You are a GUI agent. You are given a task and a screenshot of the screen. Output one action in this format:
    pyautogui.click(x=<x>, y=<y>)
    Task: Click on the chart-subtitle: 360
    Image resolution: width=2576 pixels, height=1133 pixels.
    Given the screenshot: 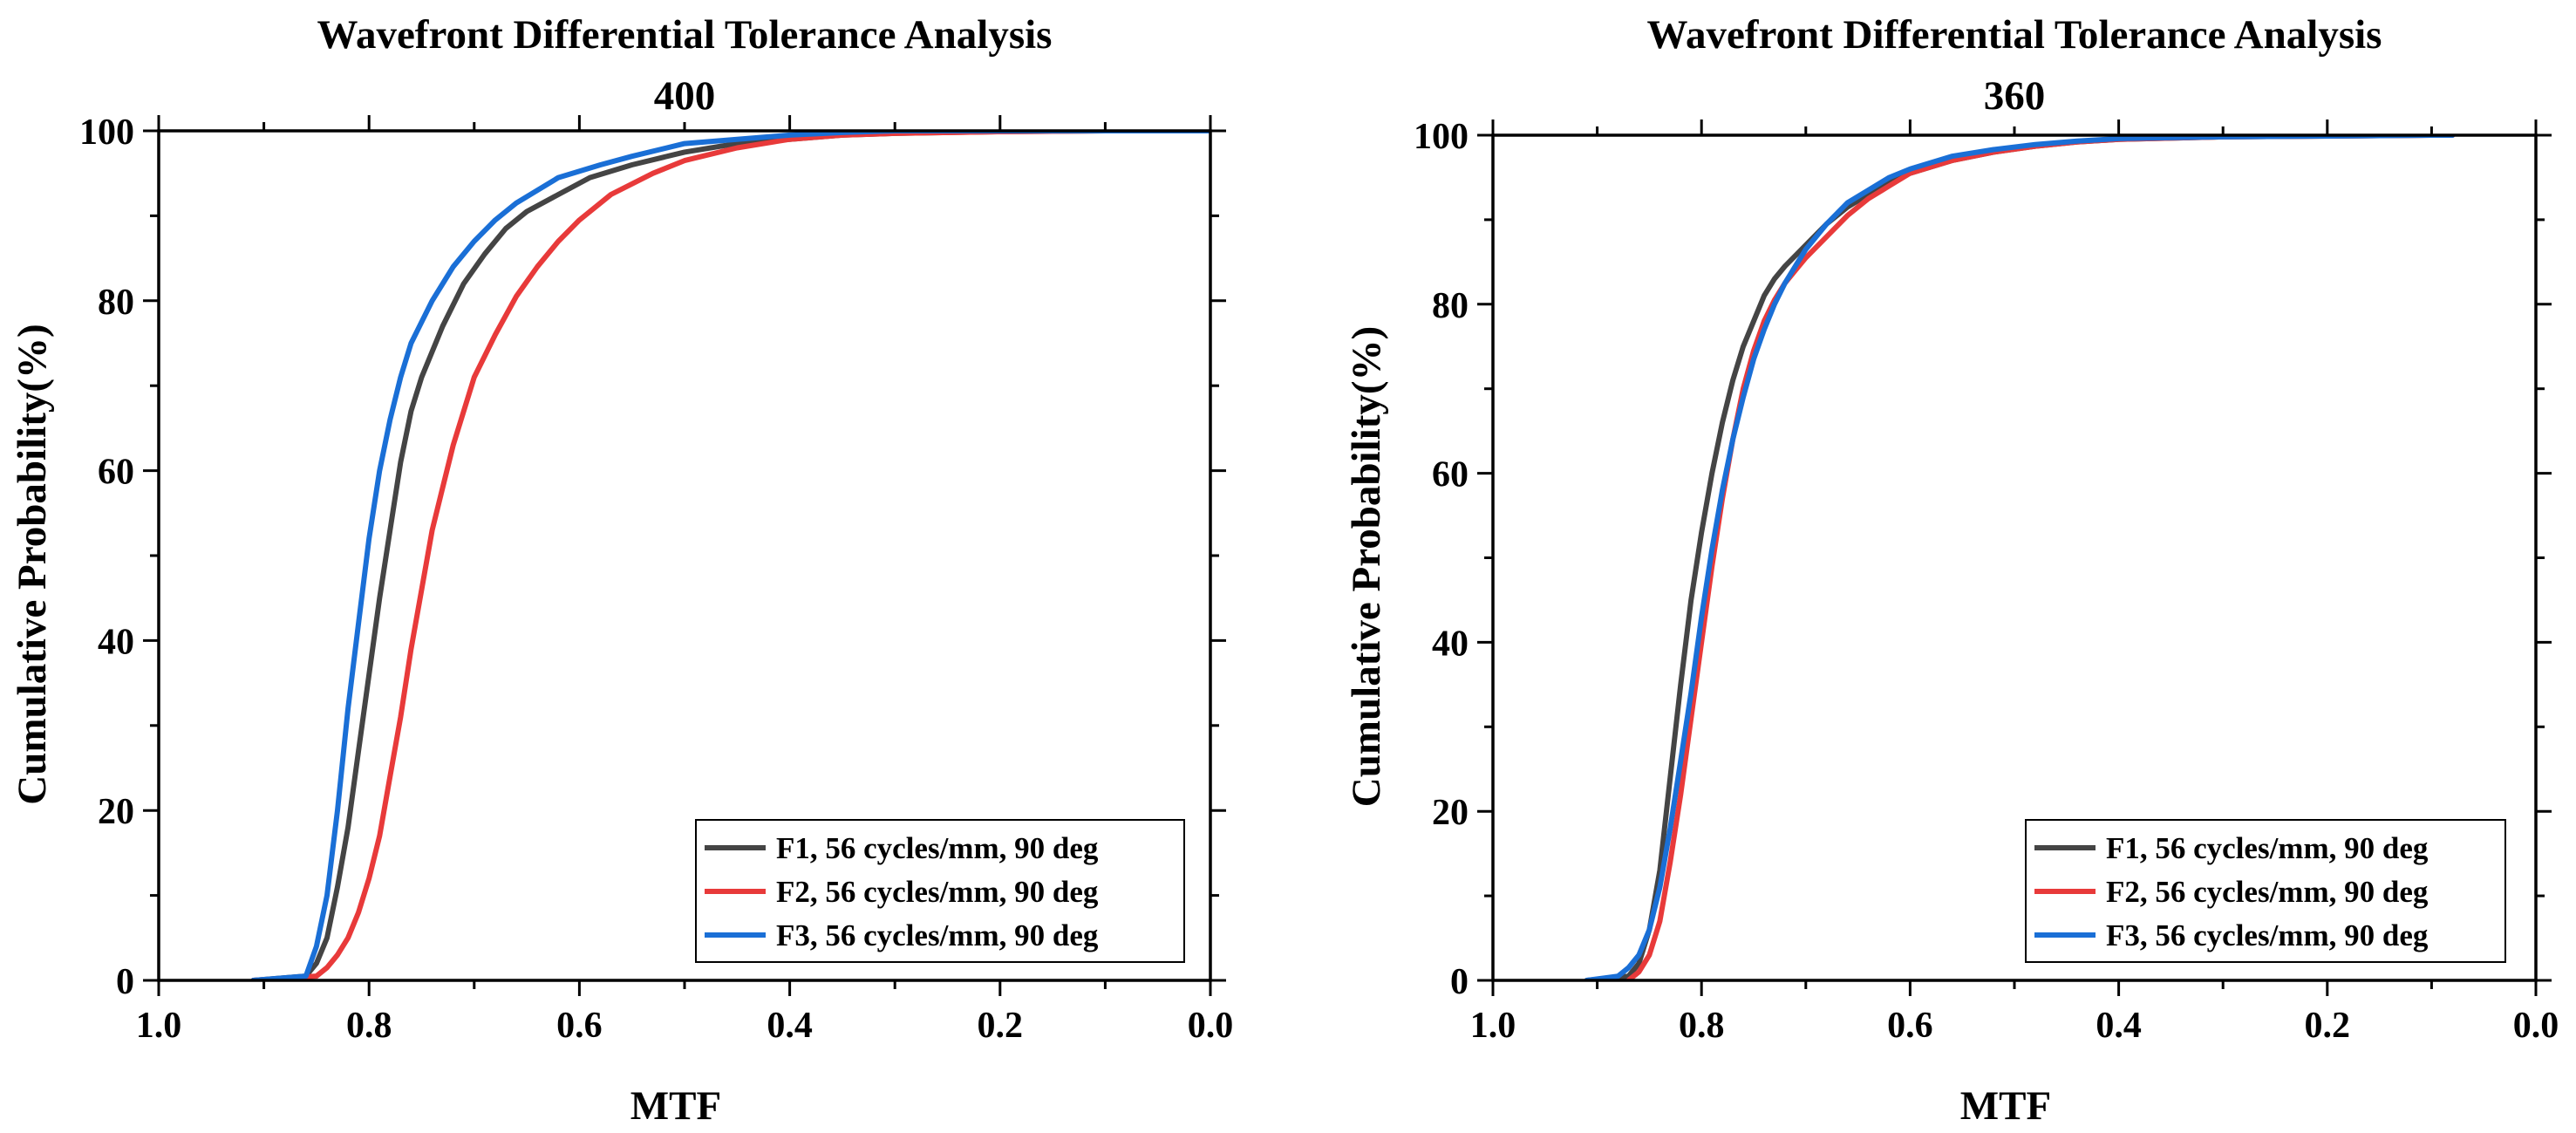 What is the action you would take?
    pyautogui.click(x=2015, y=96)
    